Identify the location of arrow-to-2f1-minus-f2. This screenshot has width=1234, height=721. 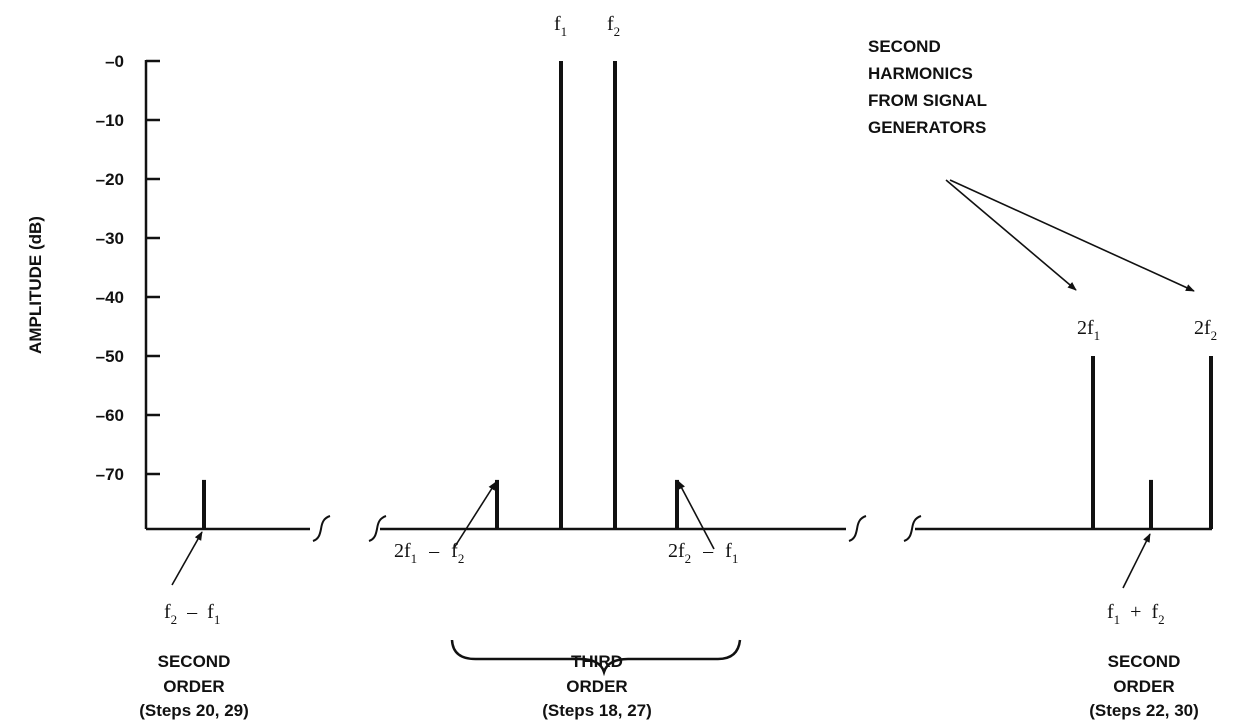
(475, 515).